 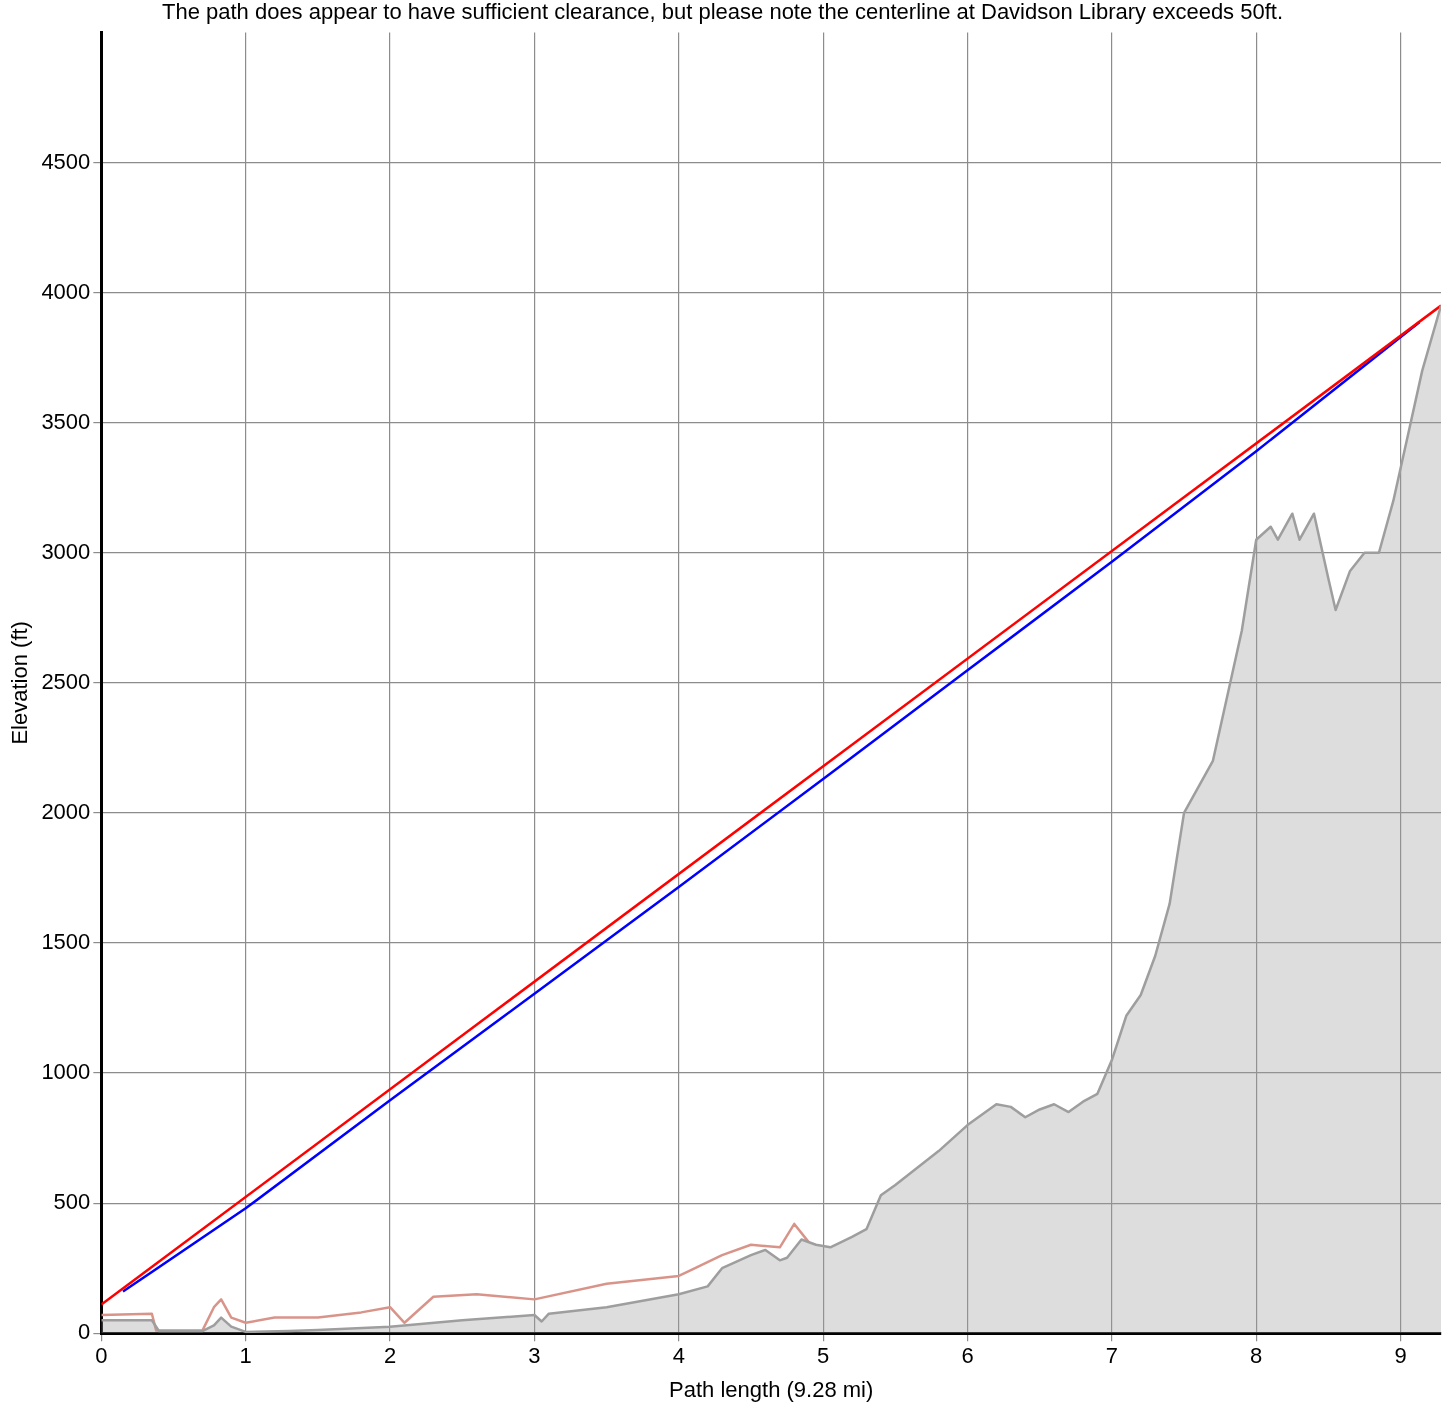 What do you see at coordinates (20, 683) in the screenshot?
I see `y-axis-title: Elevation (ft)` at bounding box center [20, 683].